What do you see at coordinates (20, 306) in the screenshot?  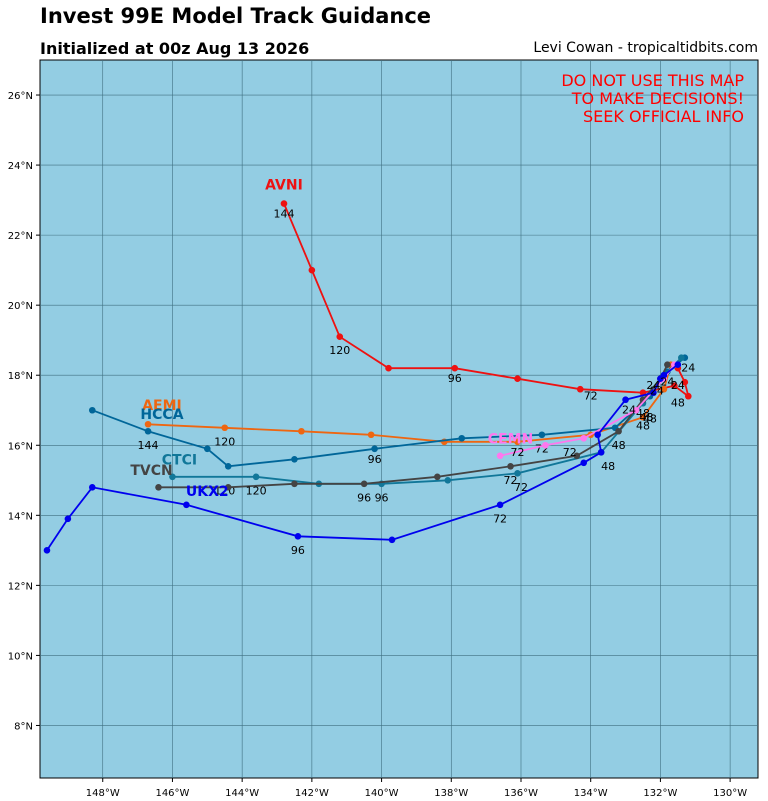 I see `lat-tick-label: 20°N` at bounding box center [20, 306].